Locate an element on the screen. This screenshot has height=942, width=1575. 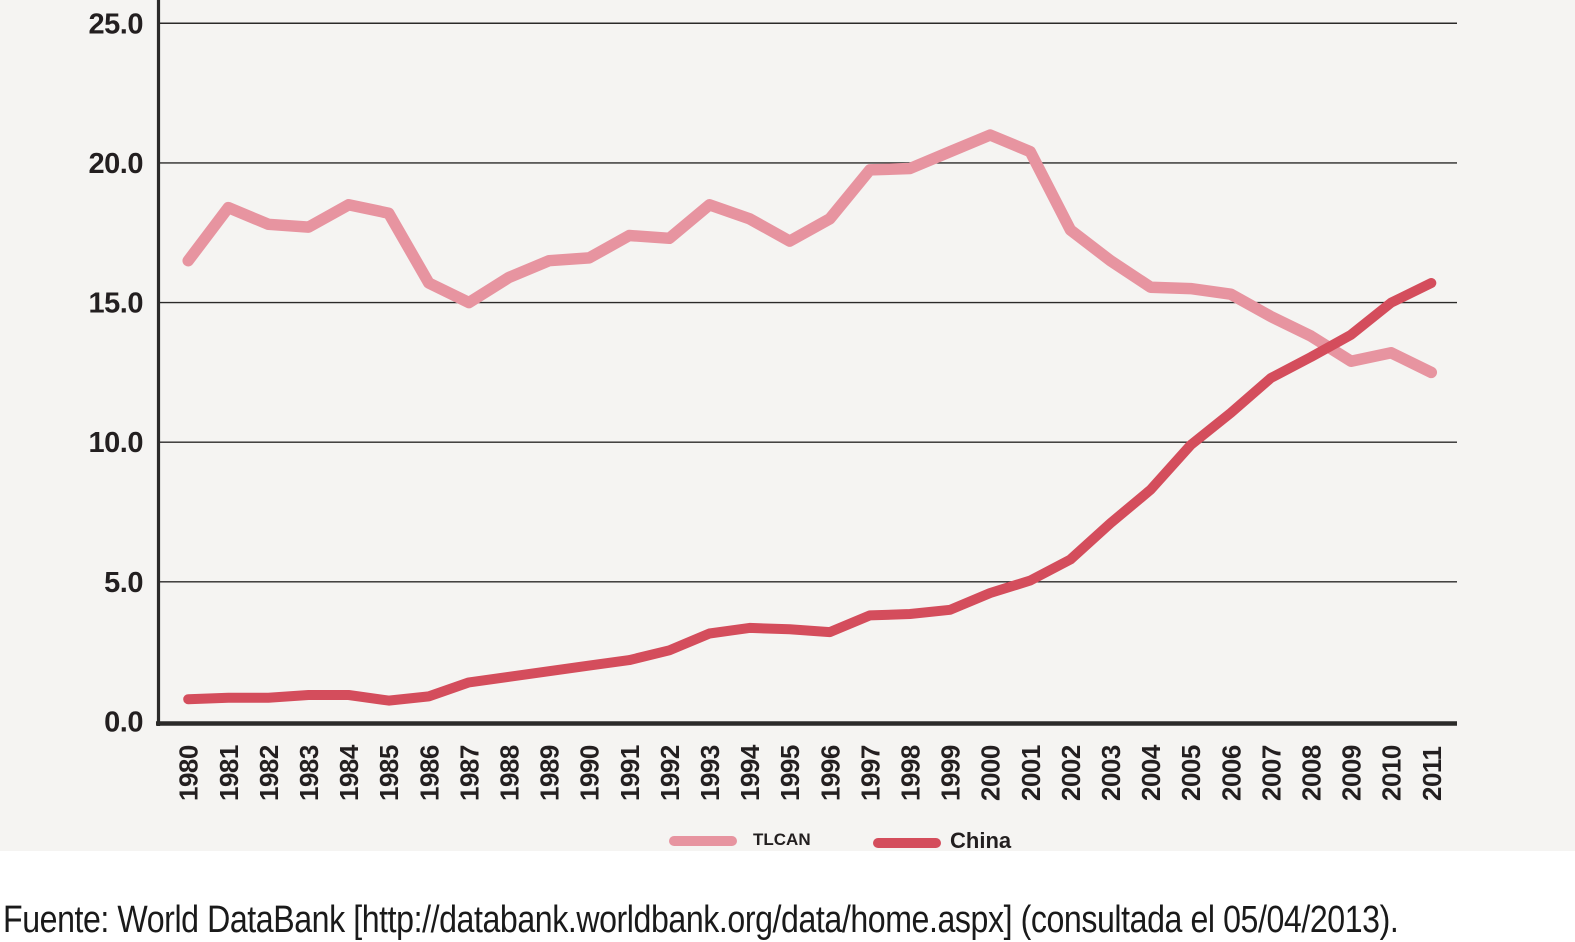
x-tick-label: 2004 is located at coordinates (1151, 772).